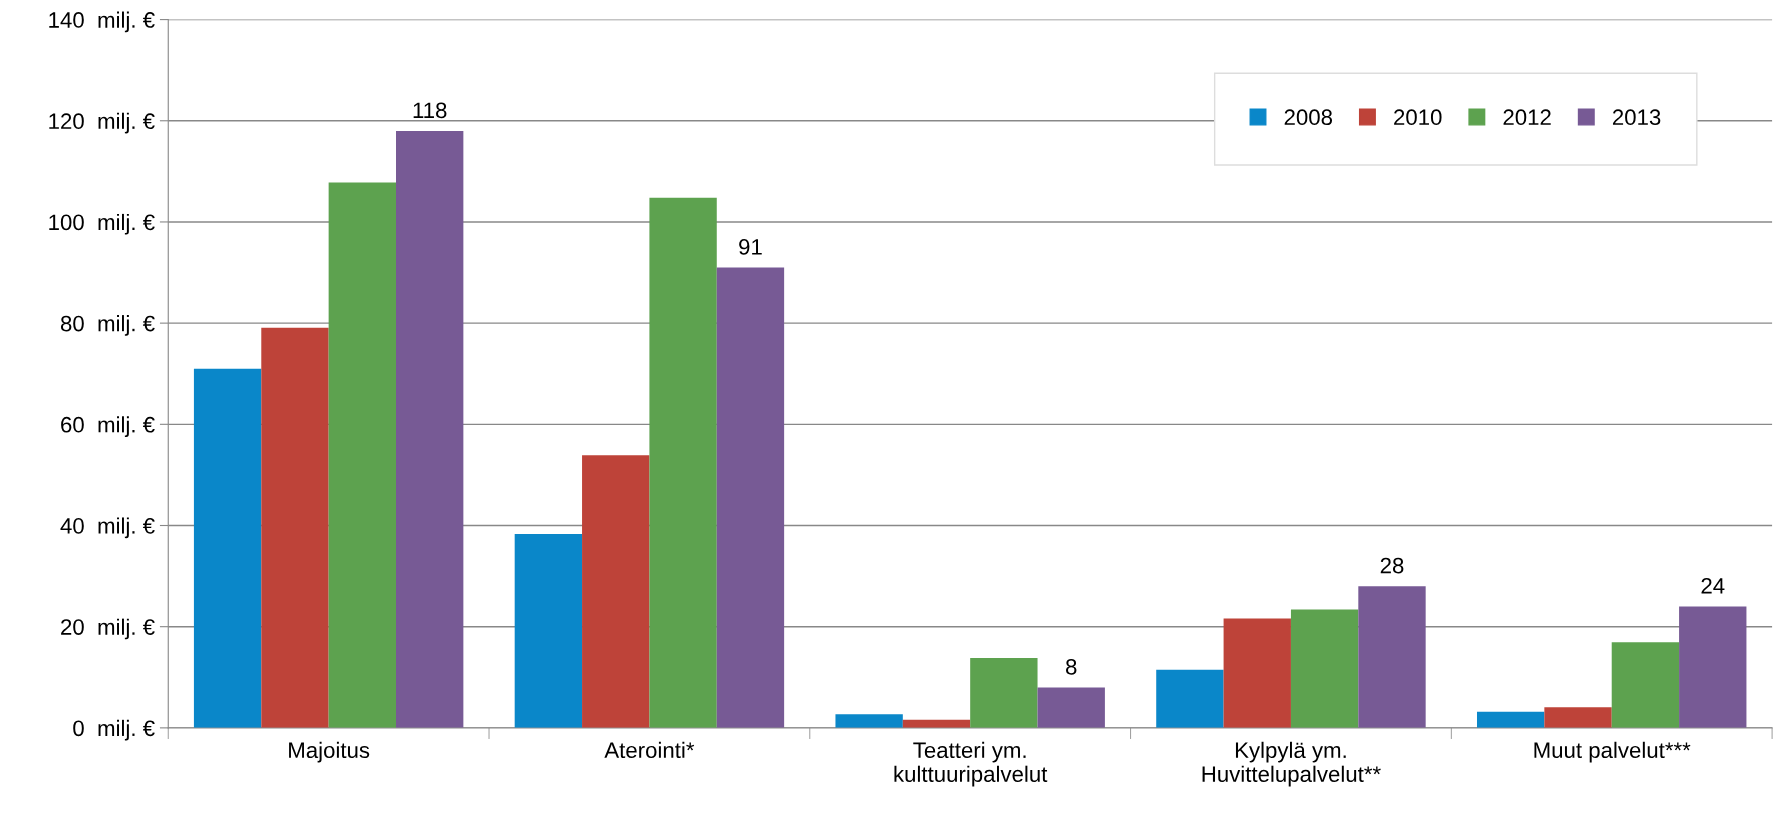 The image size is (1790, 816). Describe the element at coordinates (1308, 117) in the screenshot. I see `legend-label: 2008` at that location.